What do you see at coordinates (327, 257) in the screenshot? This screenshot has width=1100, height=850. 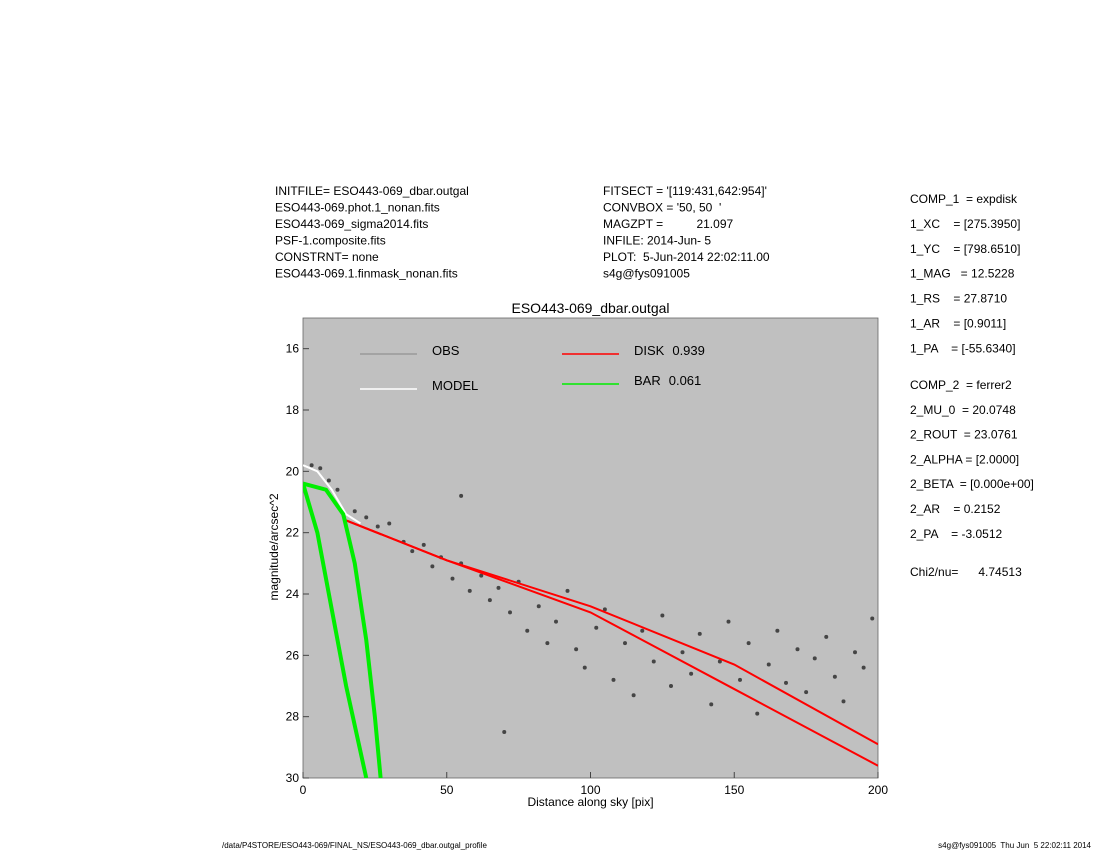 I see `info-left: CONSTRNT= none` at bounding box center [327, 257].